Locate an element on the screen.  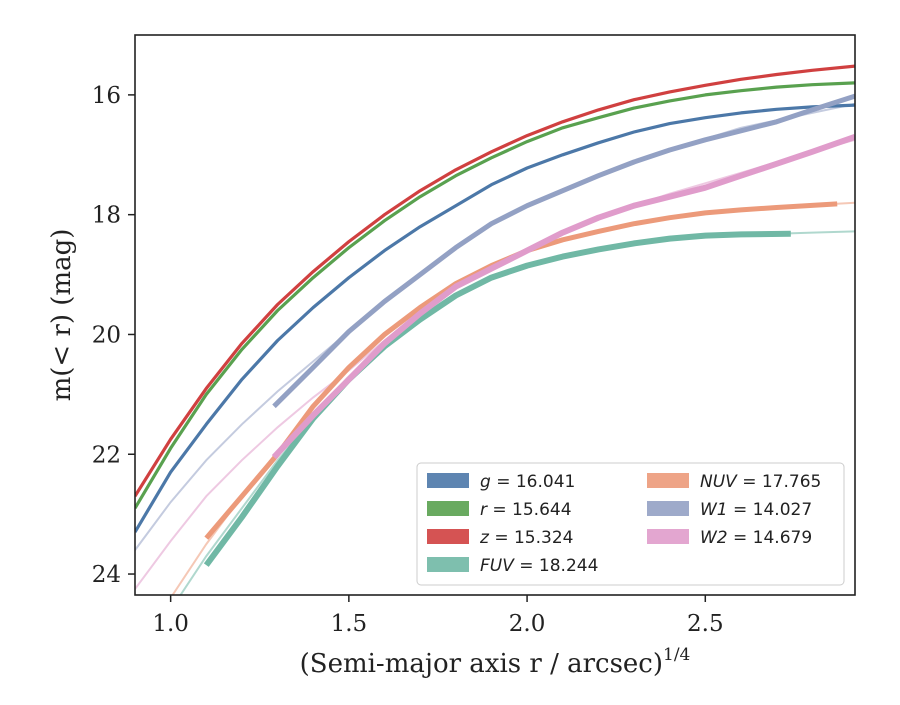
legend-swatch-w2 is located at coordinates (668, 536).